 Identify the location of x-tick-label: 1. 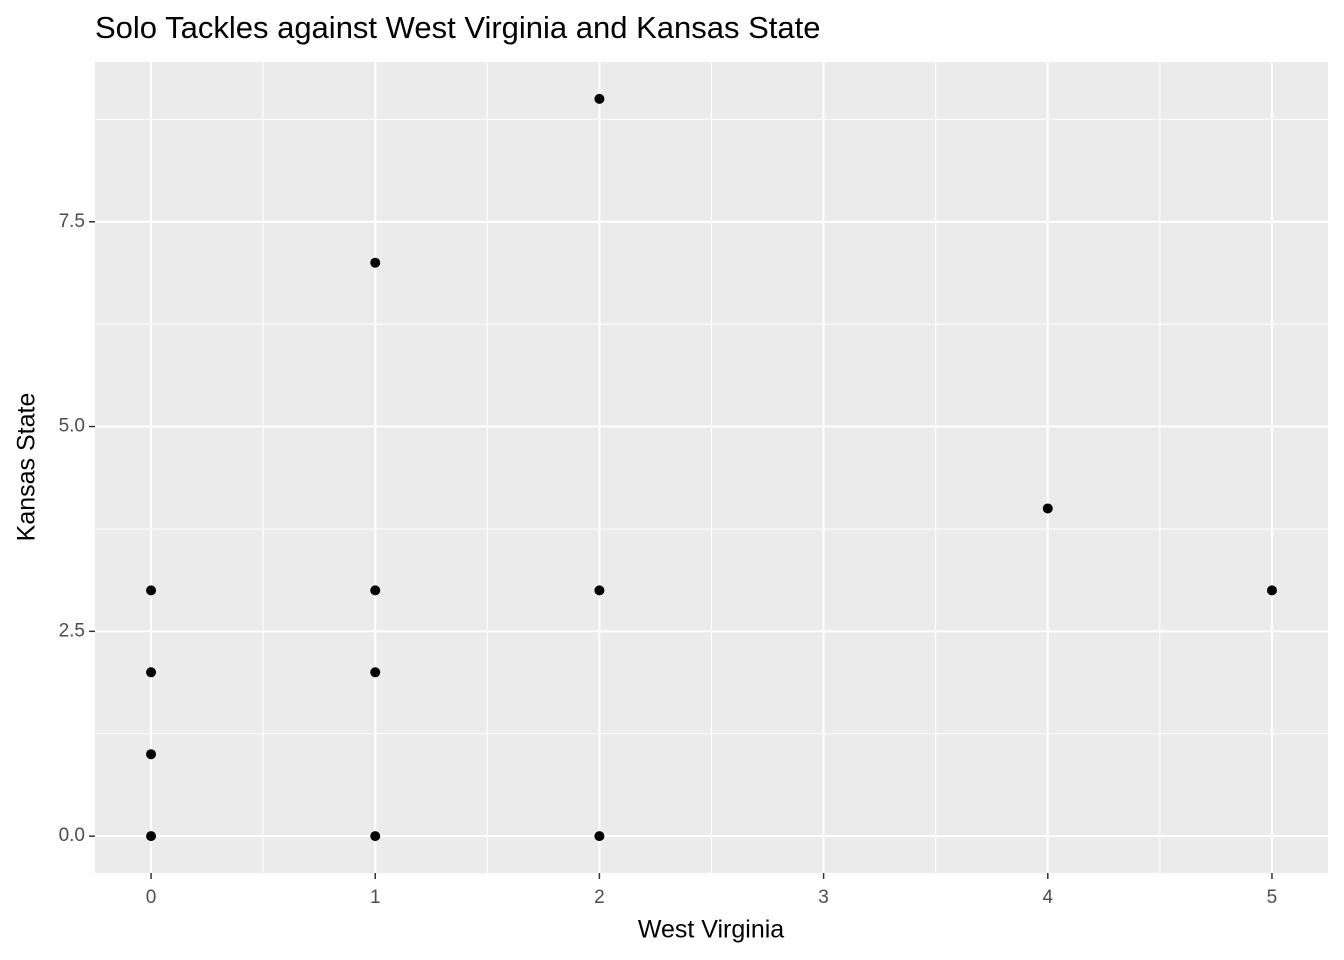
(375, 897).